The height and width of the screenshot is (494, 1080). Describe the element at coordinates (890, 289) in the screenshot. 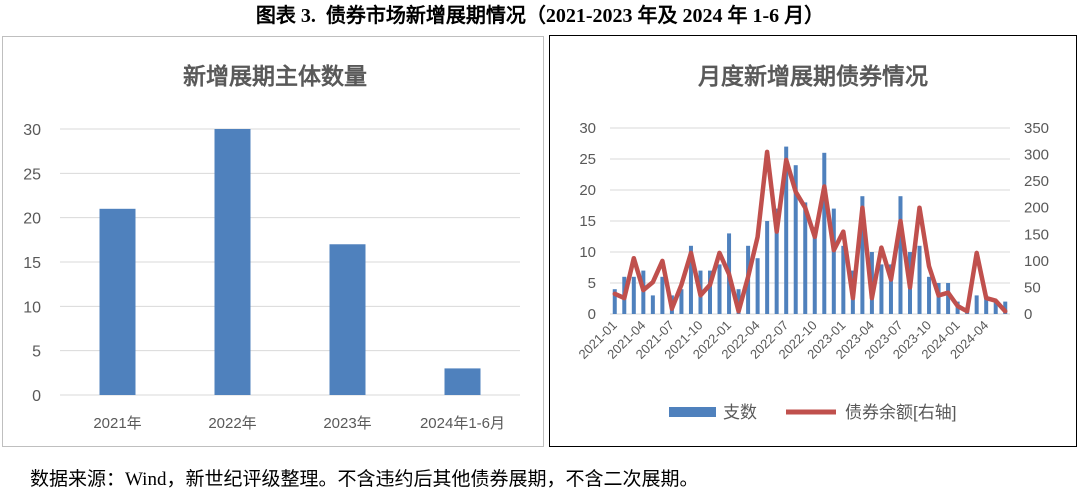

I see `monthly-count-bar: 2023-06` at that location.